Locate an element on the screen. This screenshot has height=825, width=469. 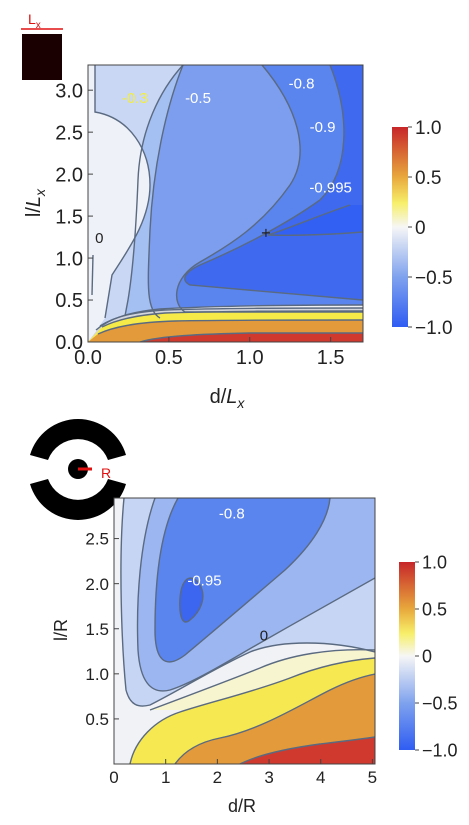
chart-bottom-y-ticks: 0.5 1.0 1.5 2.0 2.5 is located at coordinates (102, 629).